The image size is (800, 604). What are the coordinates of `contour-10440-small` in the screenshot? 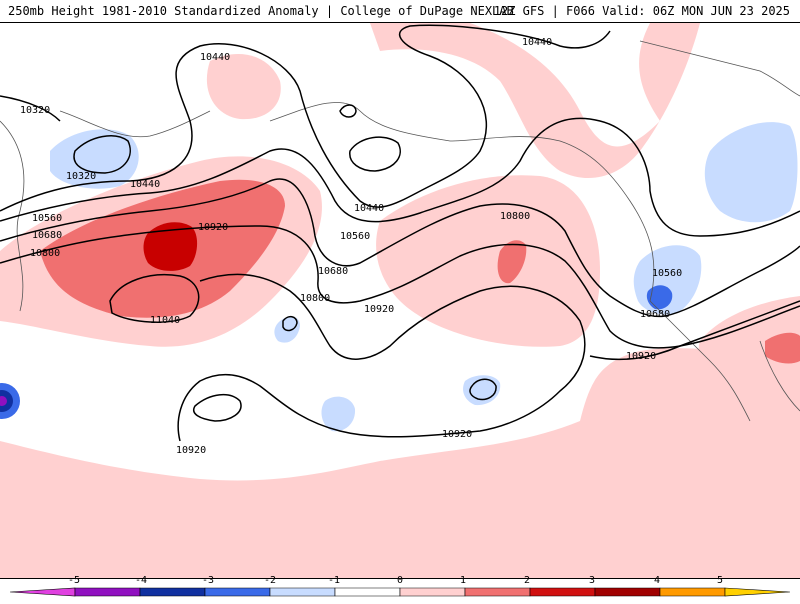 It's located at (348, 111).